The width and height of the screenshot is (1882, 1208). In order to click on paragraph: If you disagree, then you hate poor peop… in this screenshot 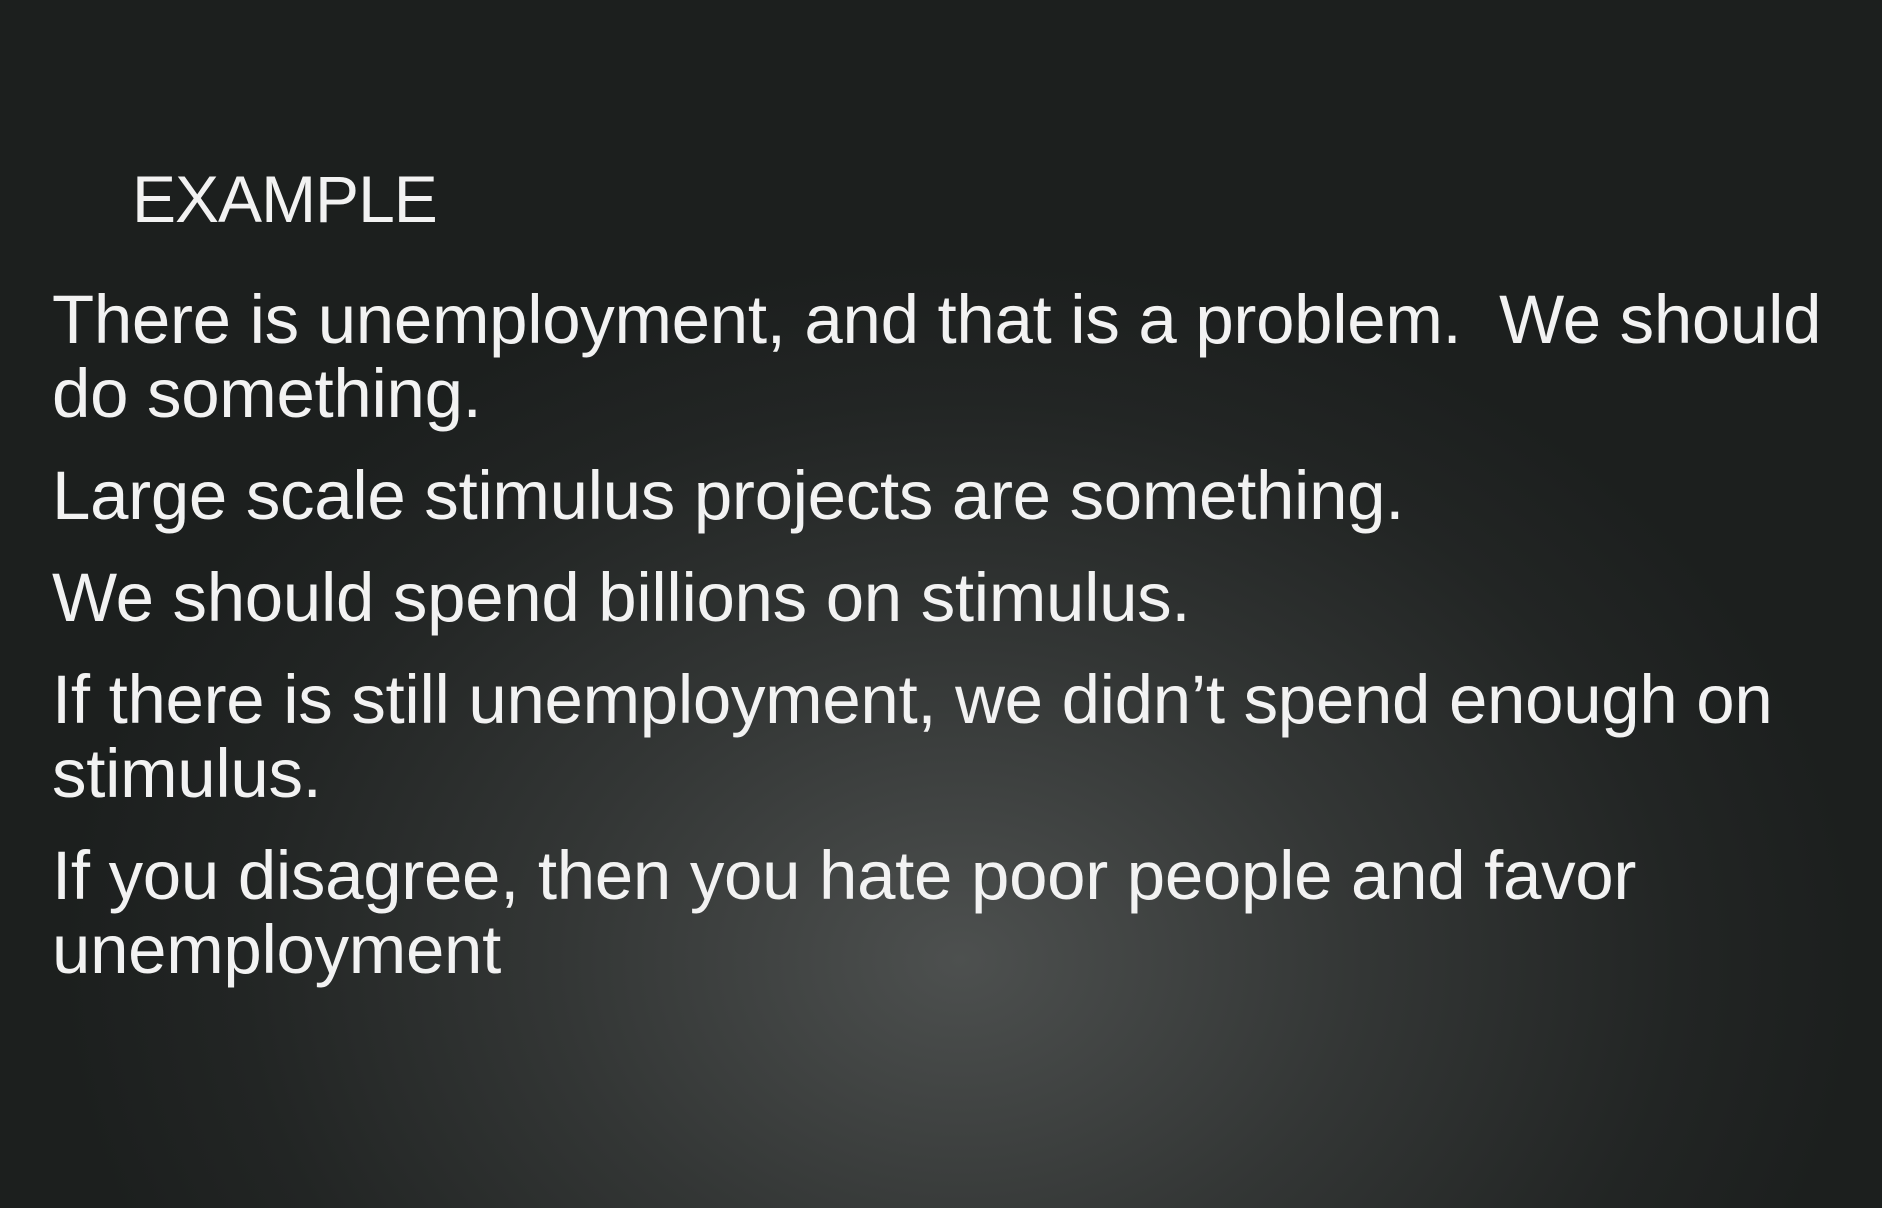, I will do `click(853, 912)`.